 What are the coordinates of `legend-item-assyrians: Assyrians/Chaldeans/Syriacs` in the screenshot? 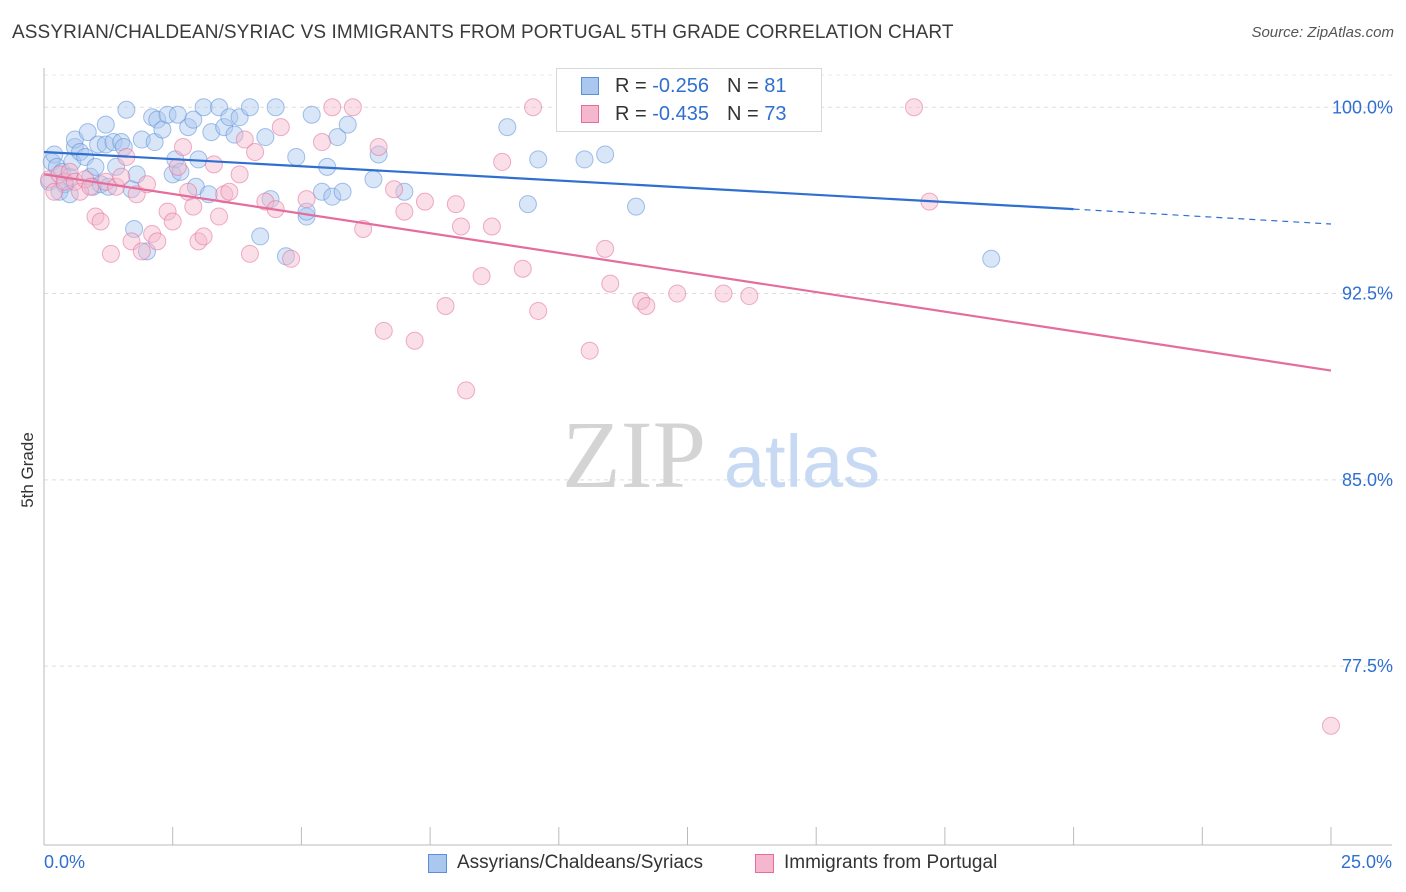 It's located at (565, 863).